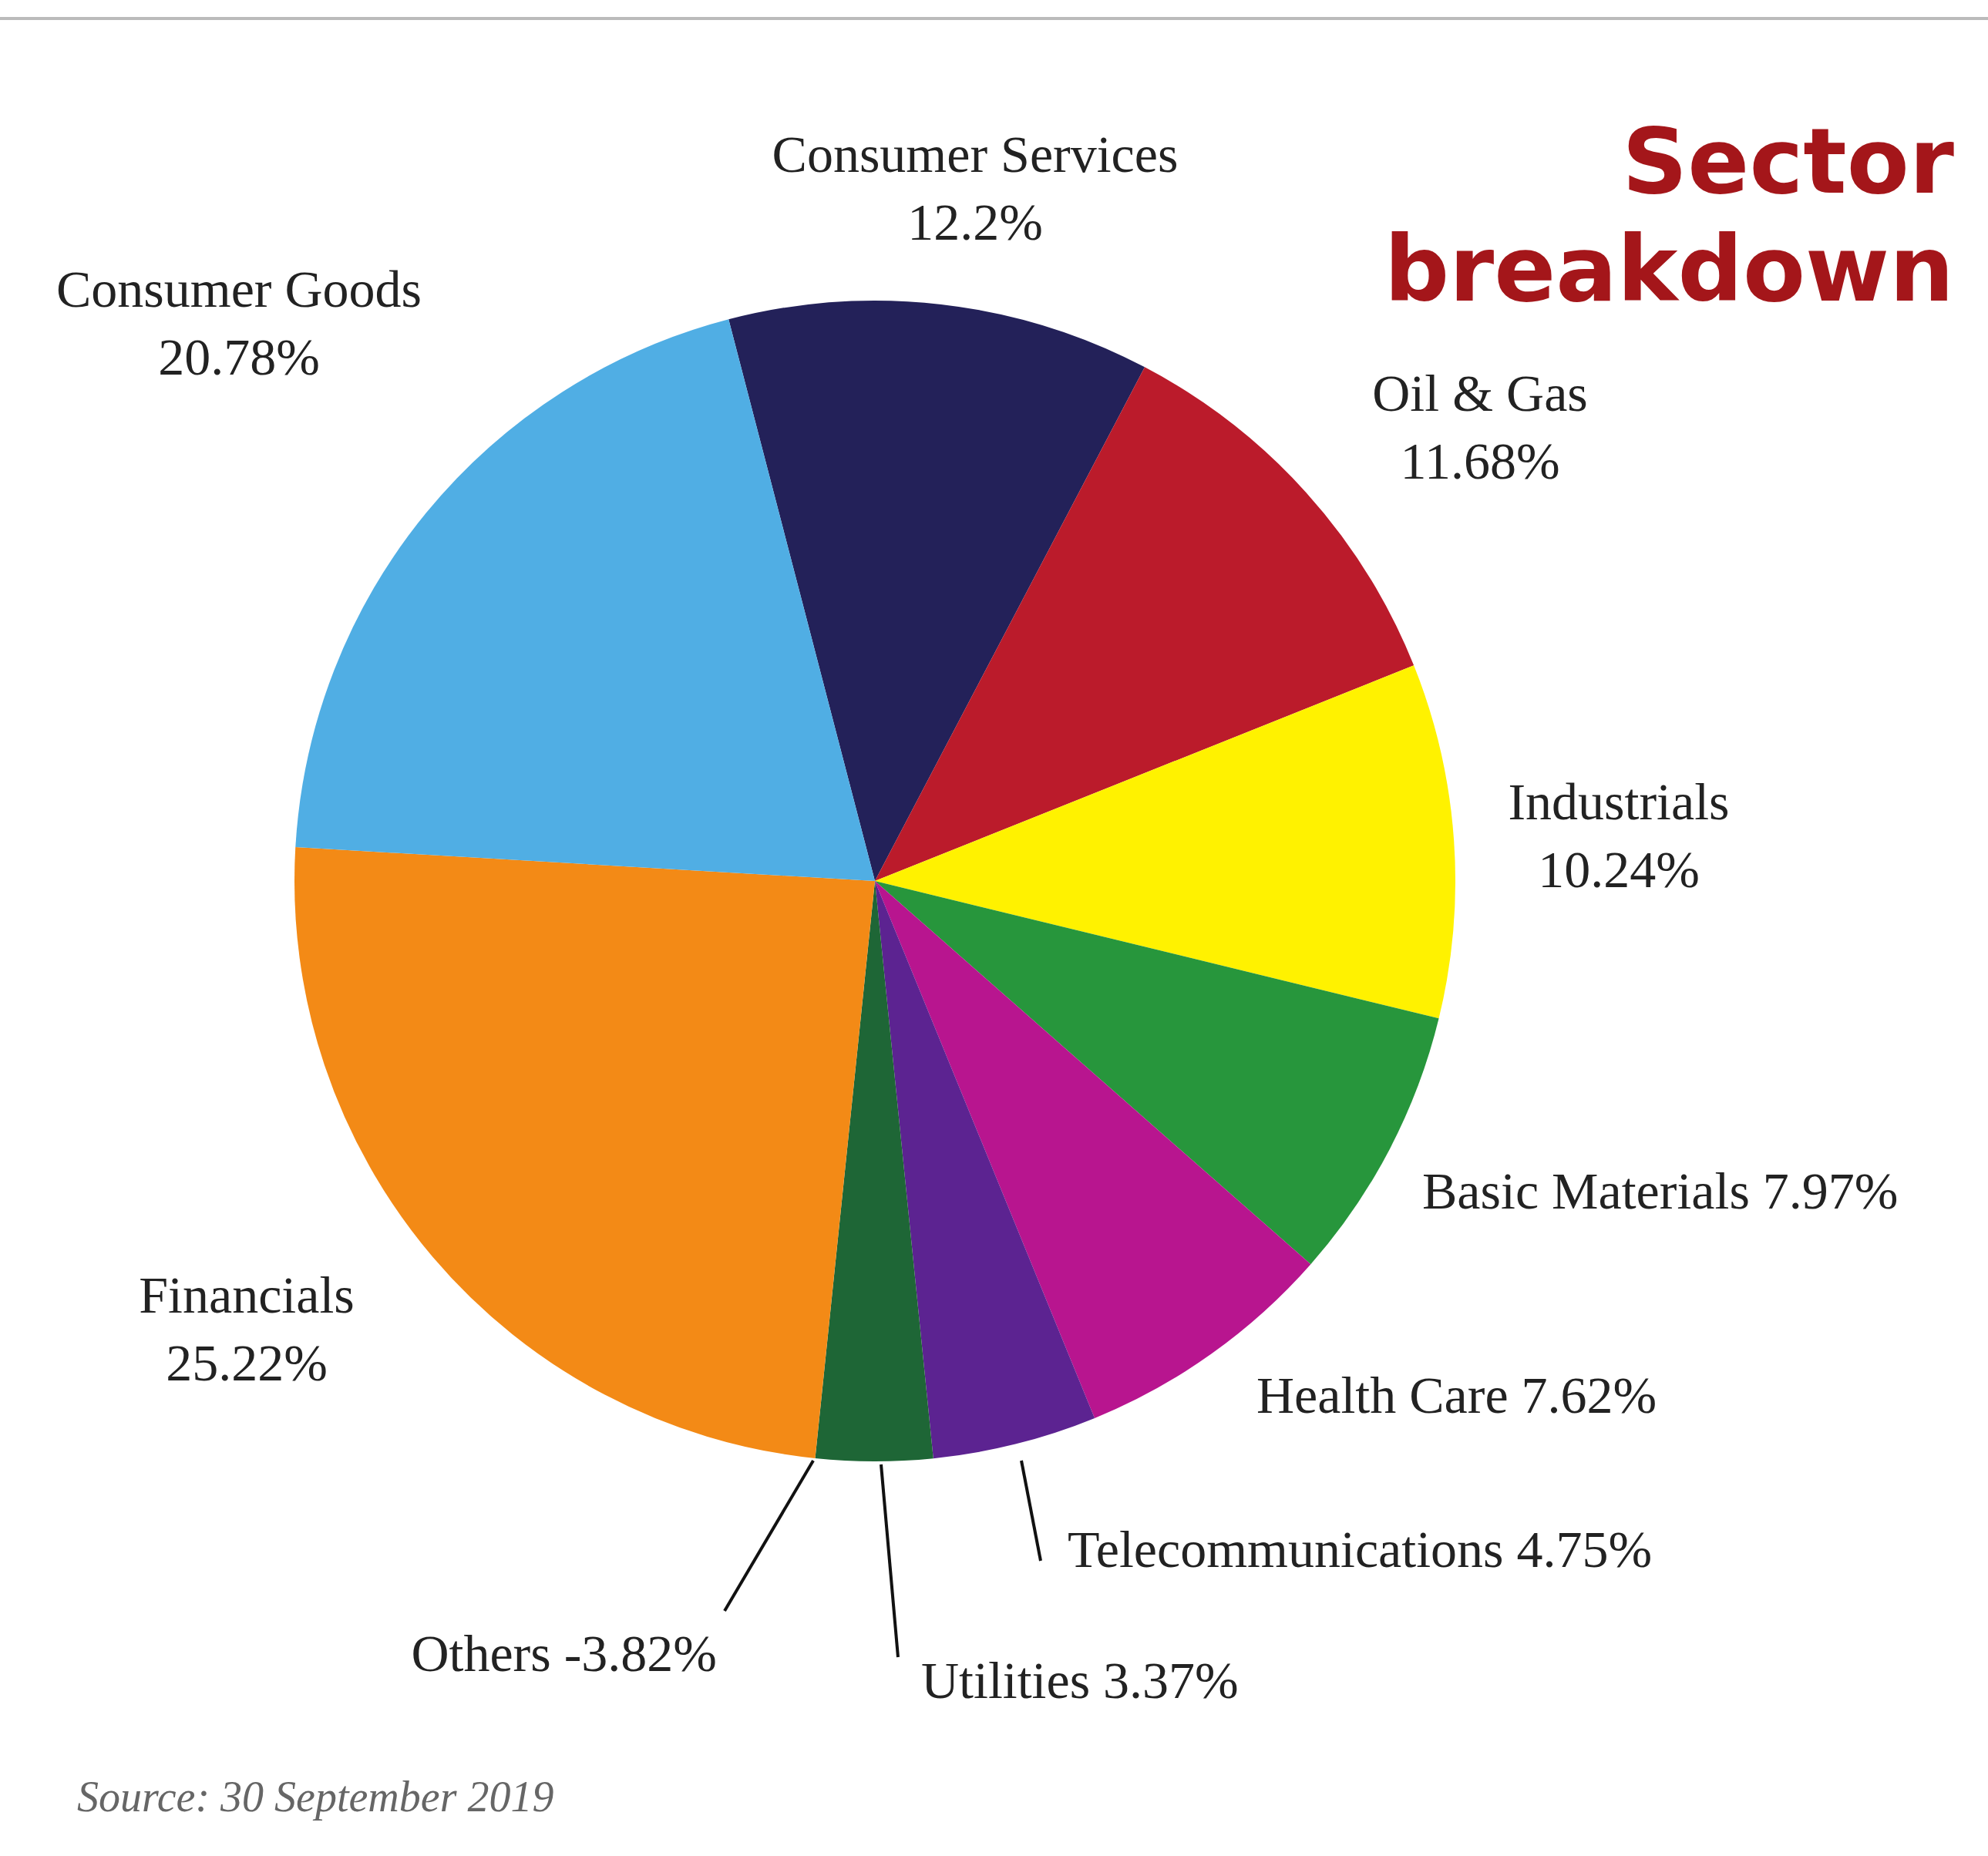 This screenshot has width=1988, height=1856. Describe the element at coordinates (1456, 1394) in the screenshot. I see `slice-label: Health Care 7.62%` at that location.